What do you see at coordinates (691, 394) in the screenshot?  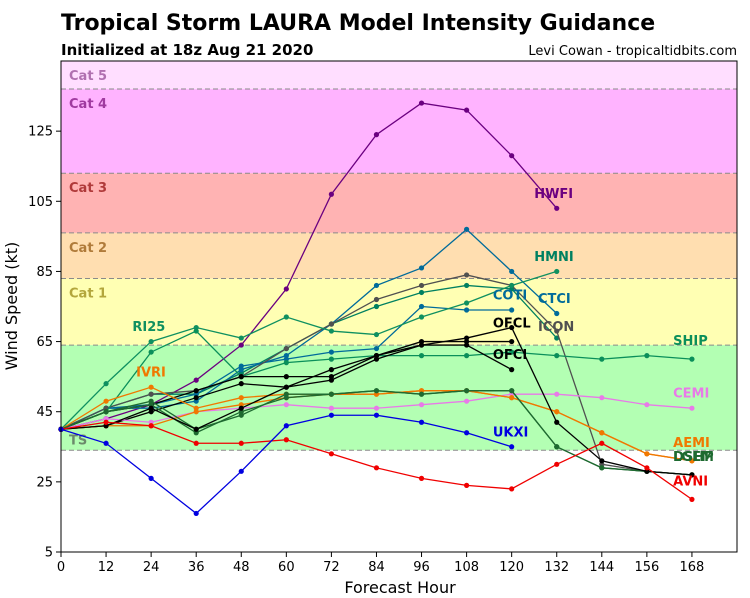 I see `series-label-cemi: CEMI` at bounding box center [691, 394].